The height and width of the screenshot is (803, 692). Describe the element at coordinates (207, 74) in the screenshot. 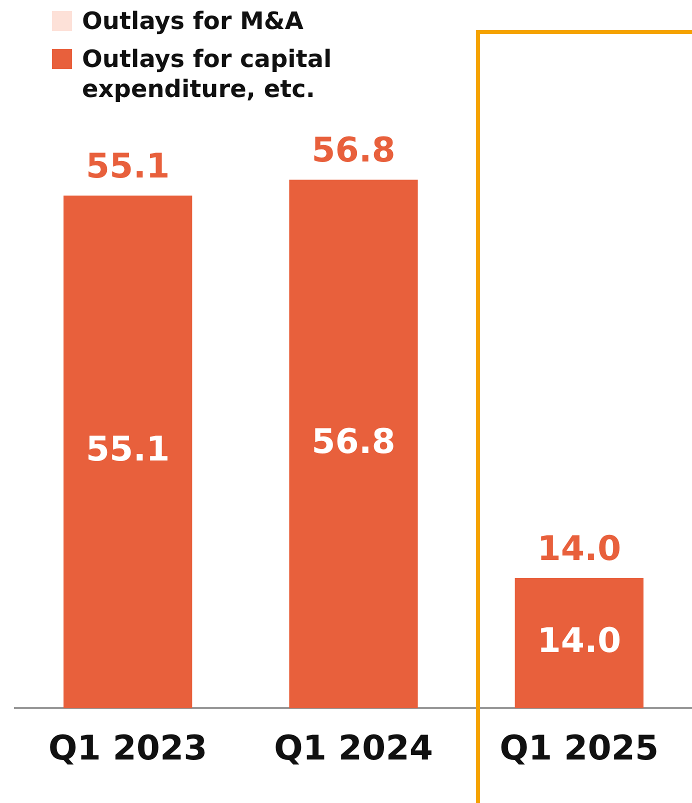

I see `legend-label: Outlays for capital expenditure, etc.` at that location.